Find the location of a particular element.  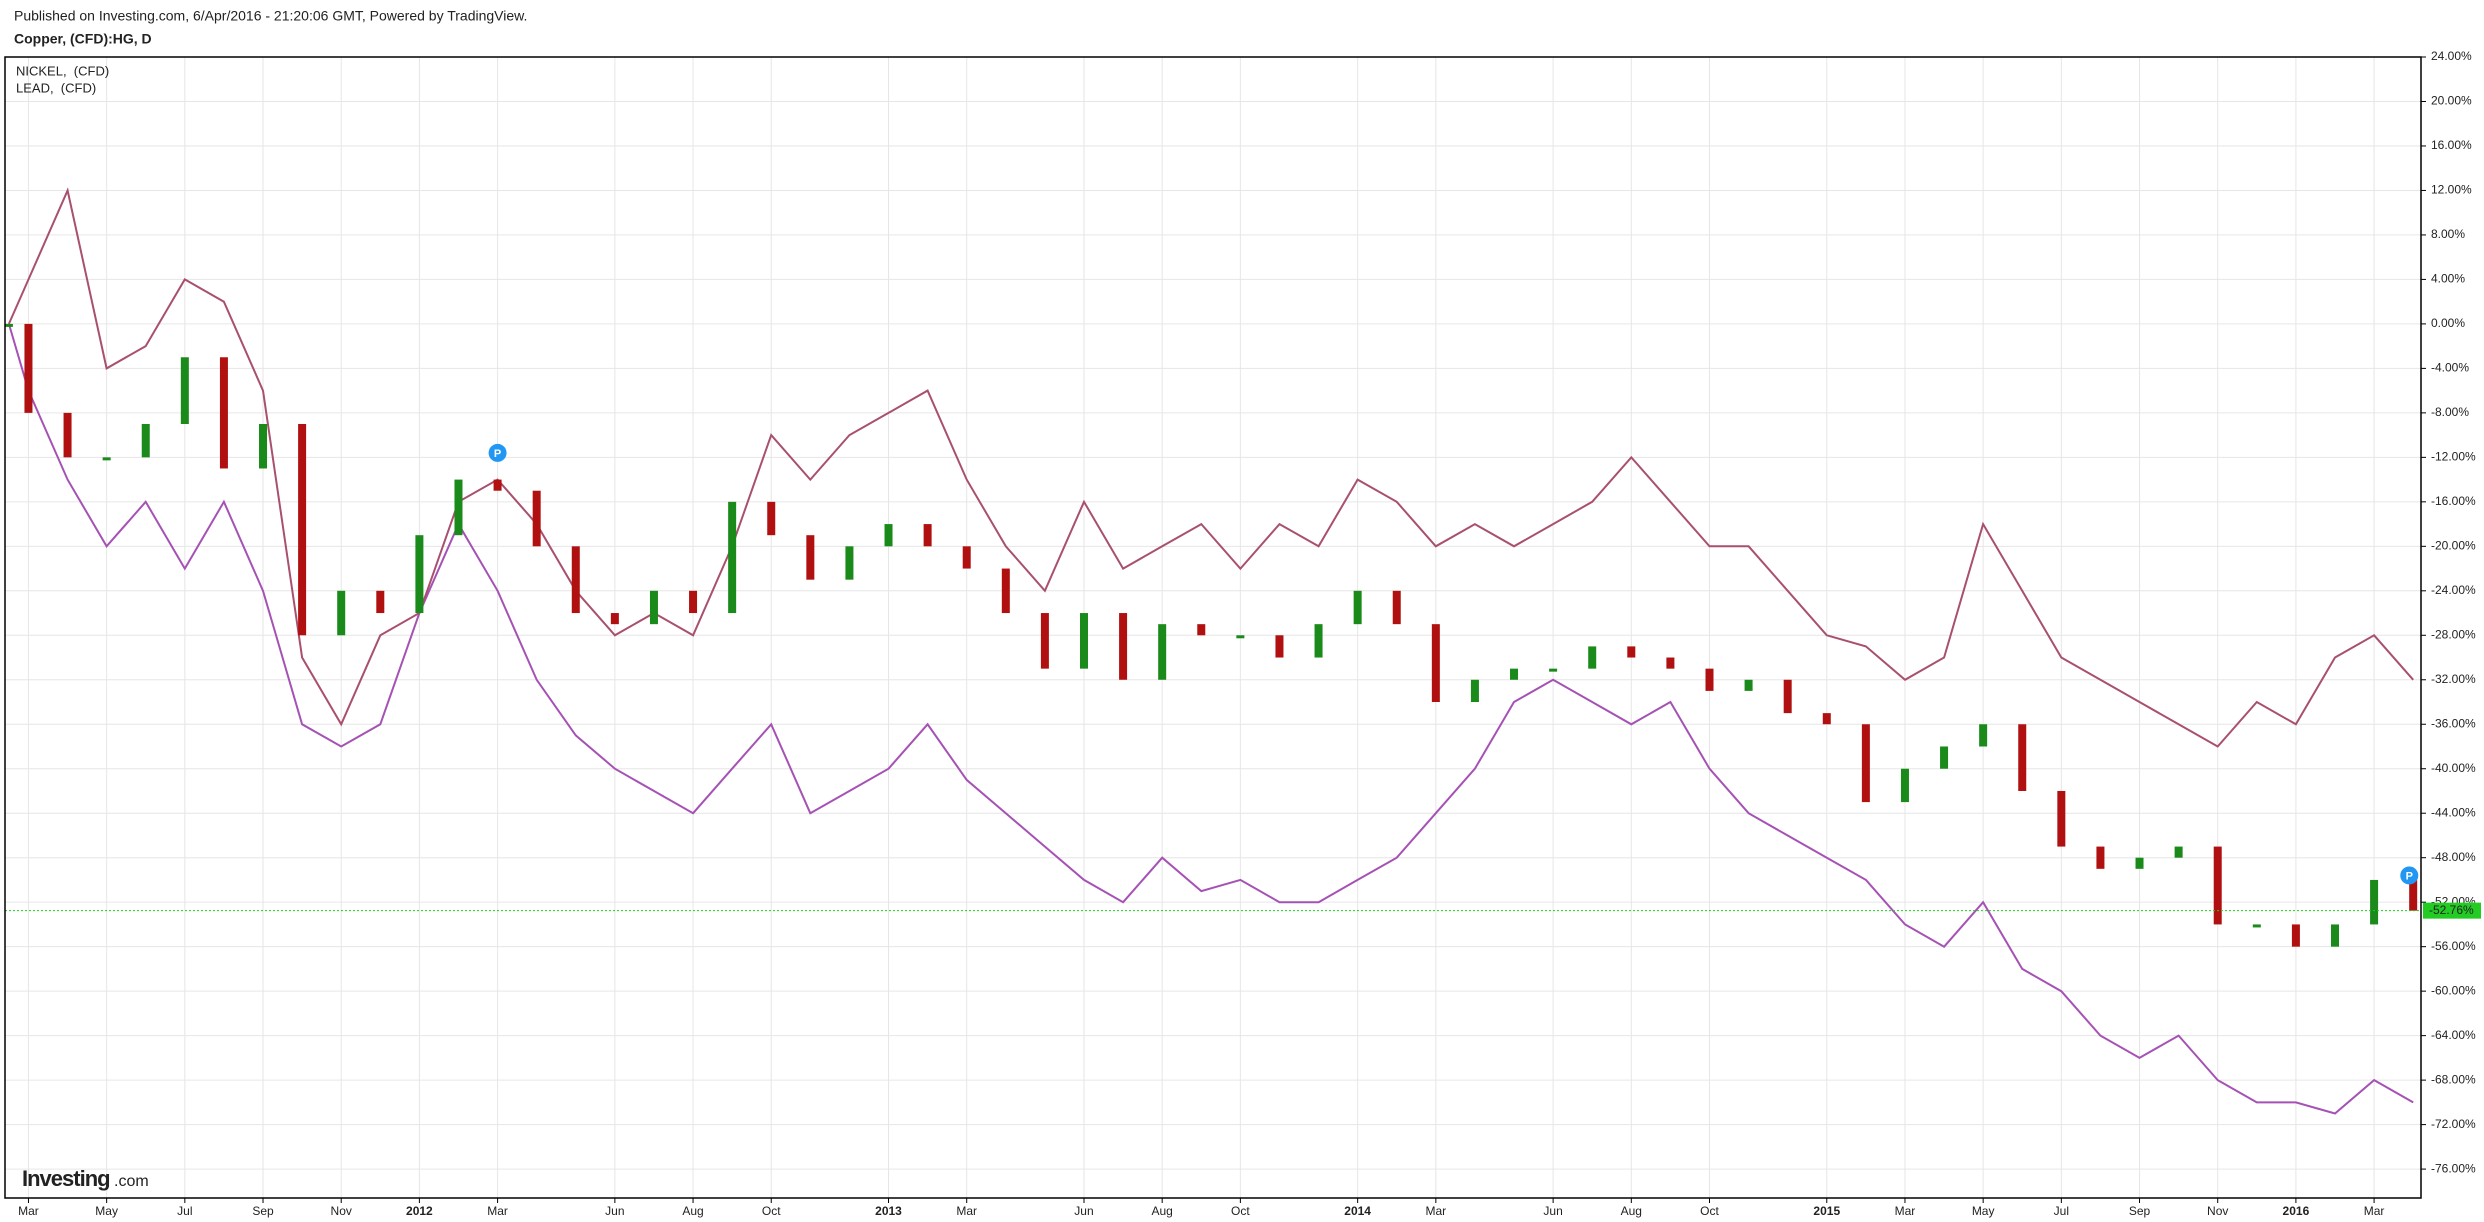

y-tick-label: -4.00% is located at coordinates (2450, 368).